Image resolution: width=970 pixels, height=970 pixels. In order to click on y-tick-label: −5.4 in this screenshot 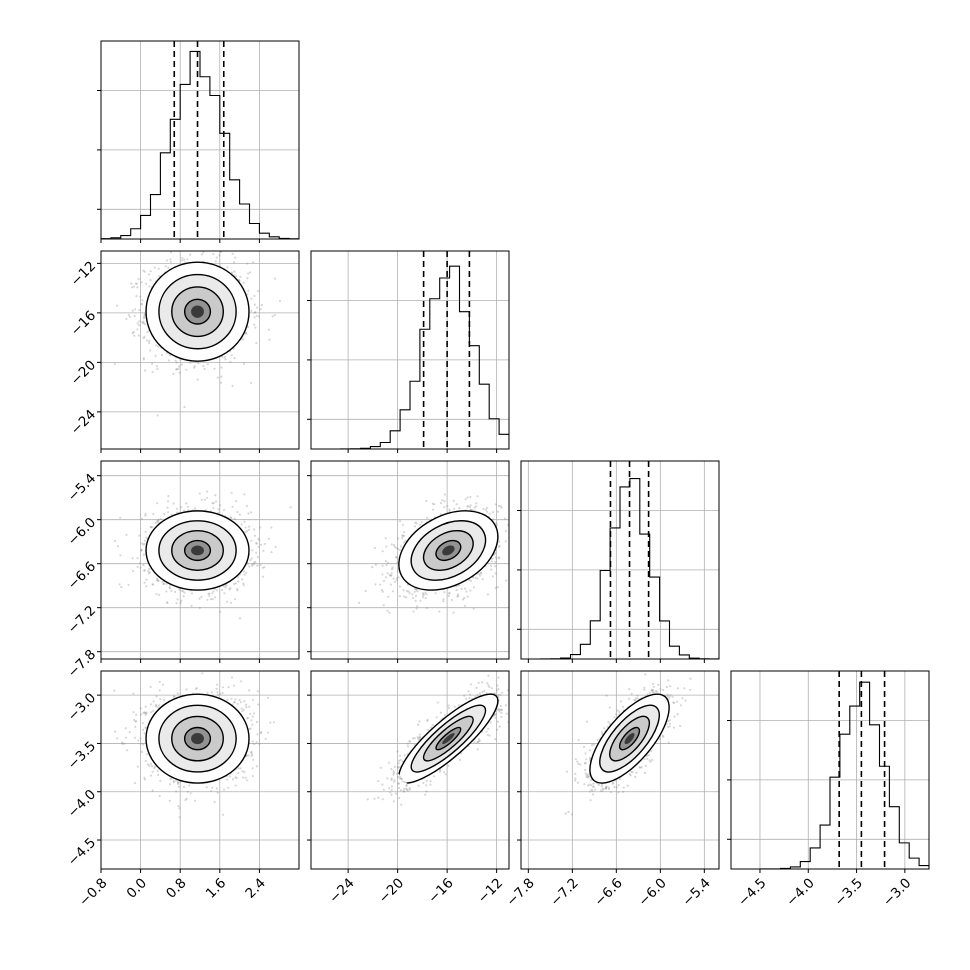, I will do `click(82, 488)`.